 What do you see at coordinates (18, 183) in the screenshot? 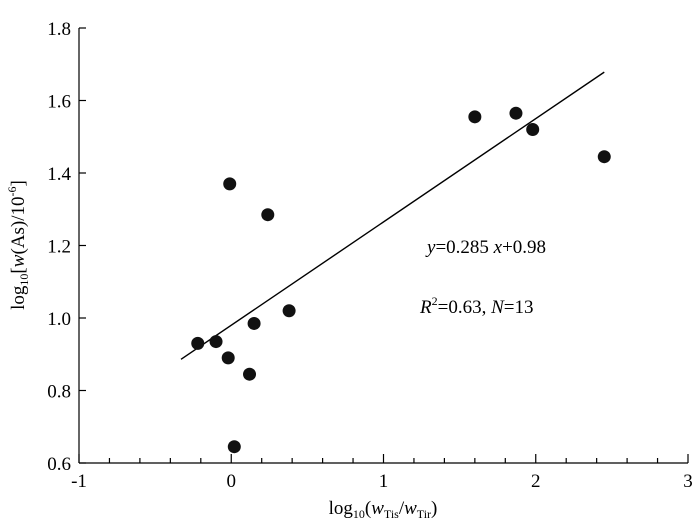
I see `y-title-close: ]` at bounding box center [18, 183].